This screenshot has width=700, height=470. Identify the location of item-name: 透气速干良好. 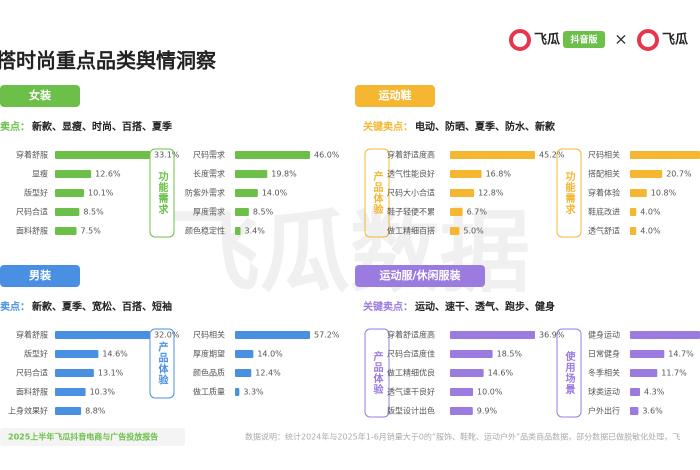
(411, 392).